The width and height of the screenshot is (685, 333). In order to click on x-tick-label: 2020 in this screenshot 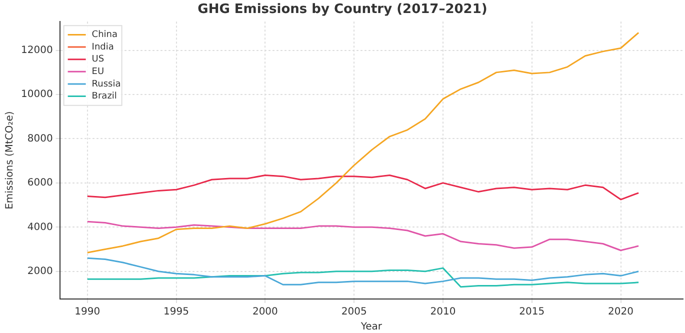, I will do `click(621, 312)`.